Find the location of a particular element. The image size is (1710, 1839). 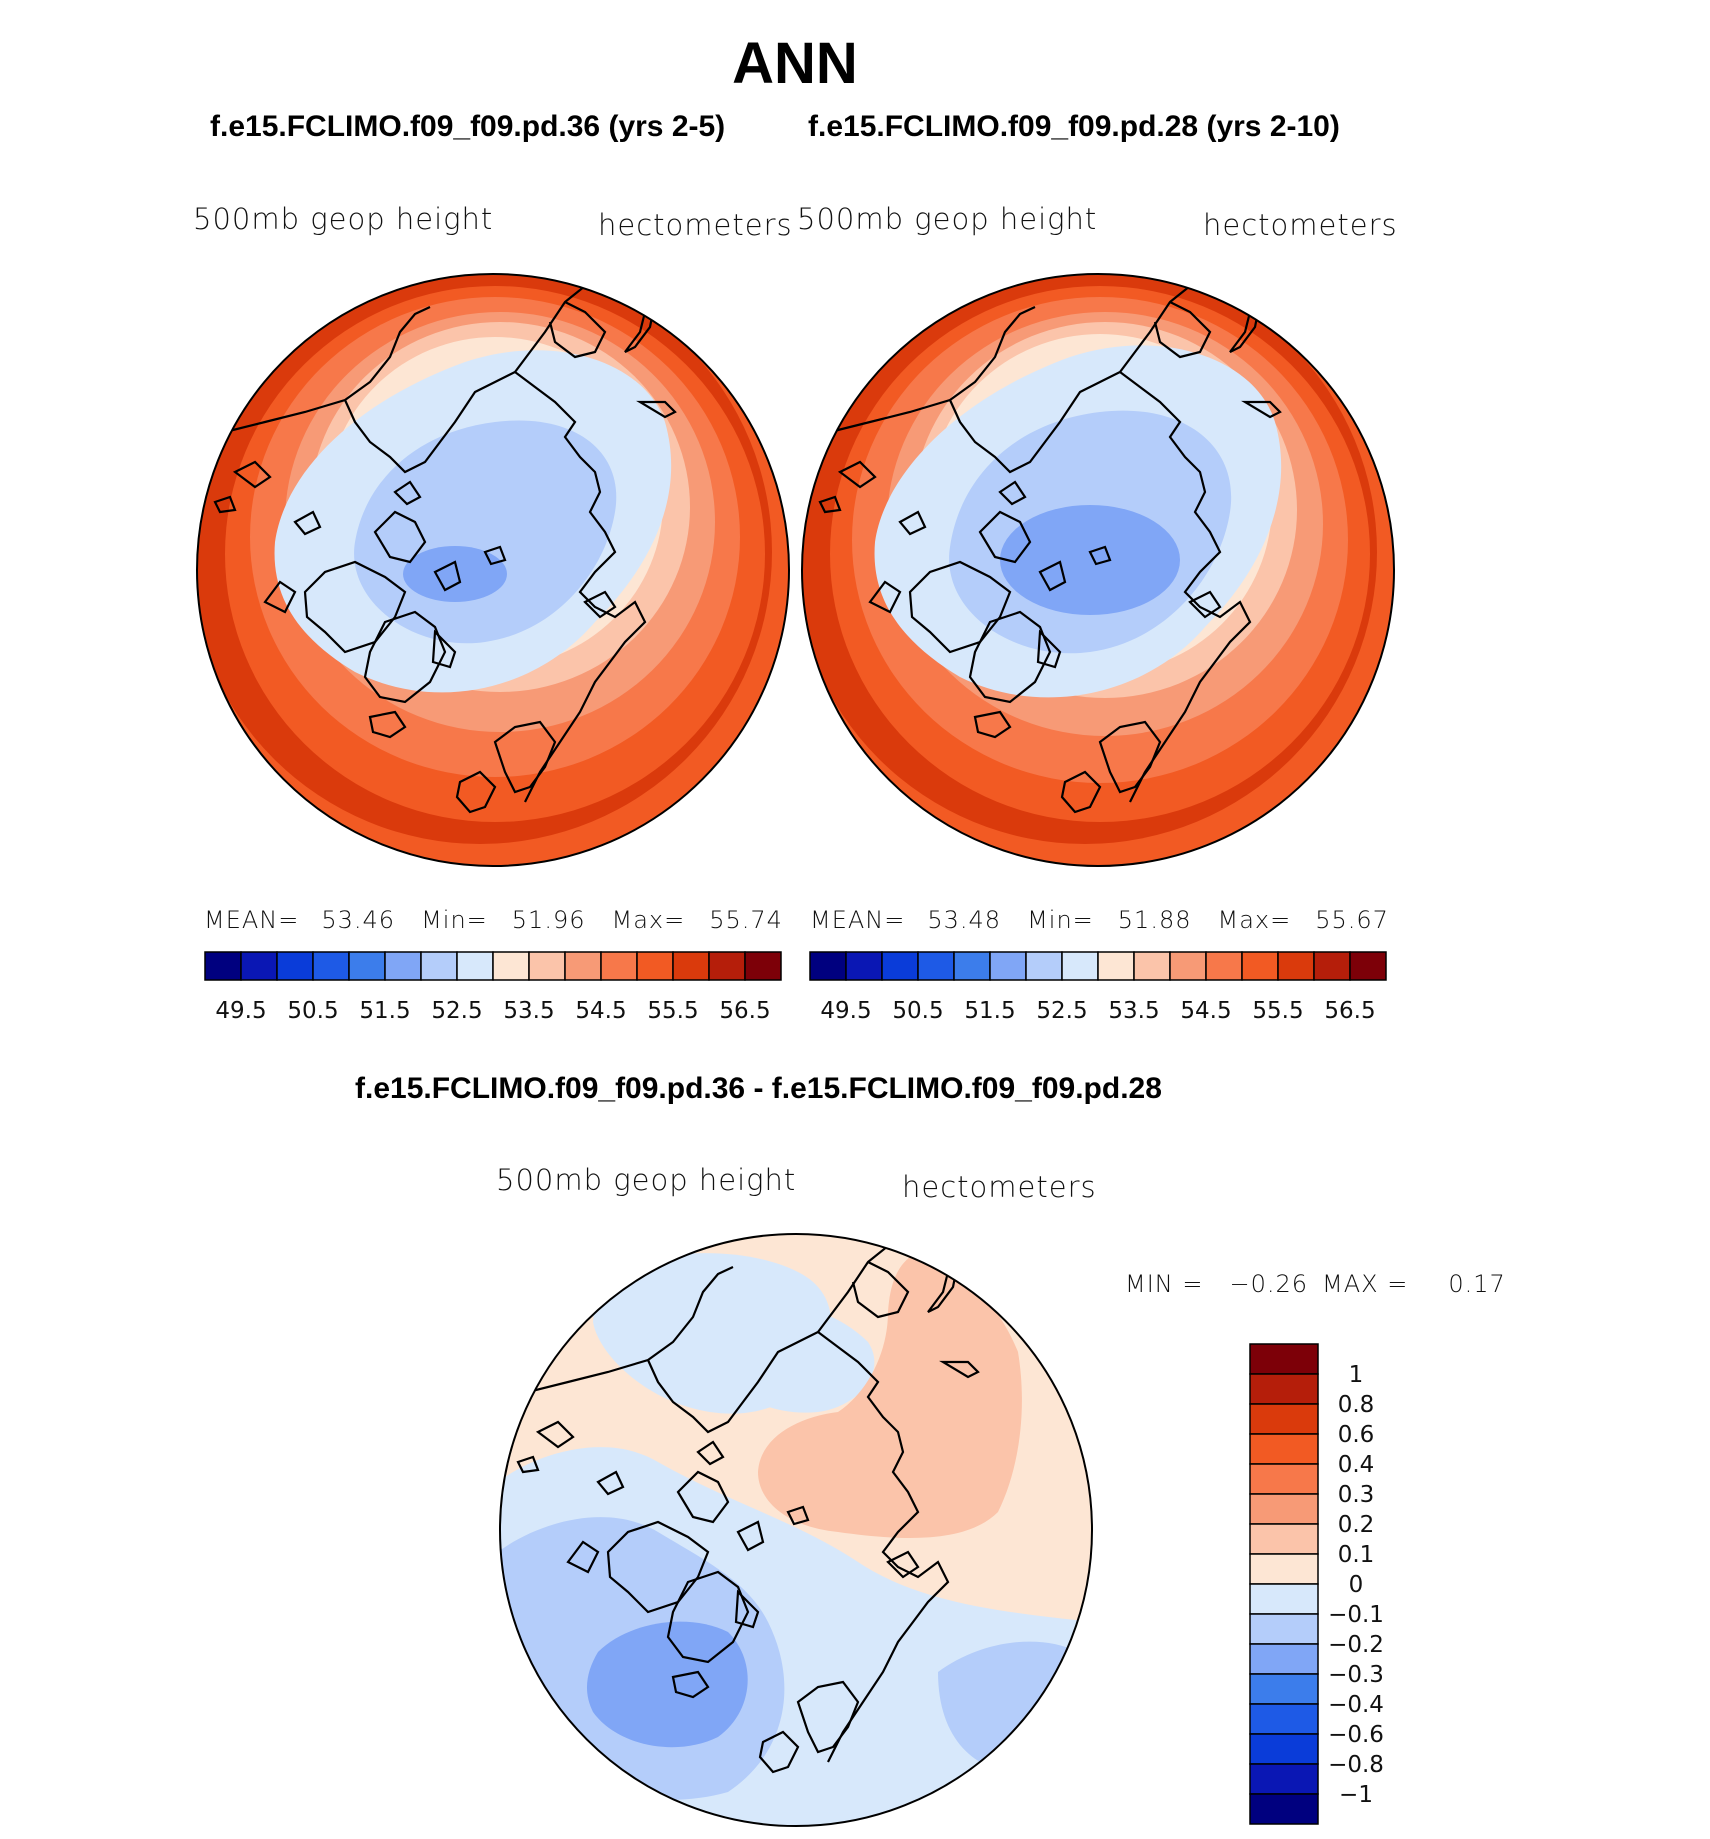

colorbar-tick-label: −1 is located at coordinates (1356, 1795).